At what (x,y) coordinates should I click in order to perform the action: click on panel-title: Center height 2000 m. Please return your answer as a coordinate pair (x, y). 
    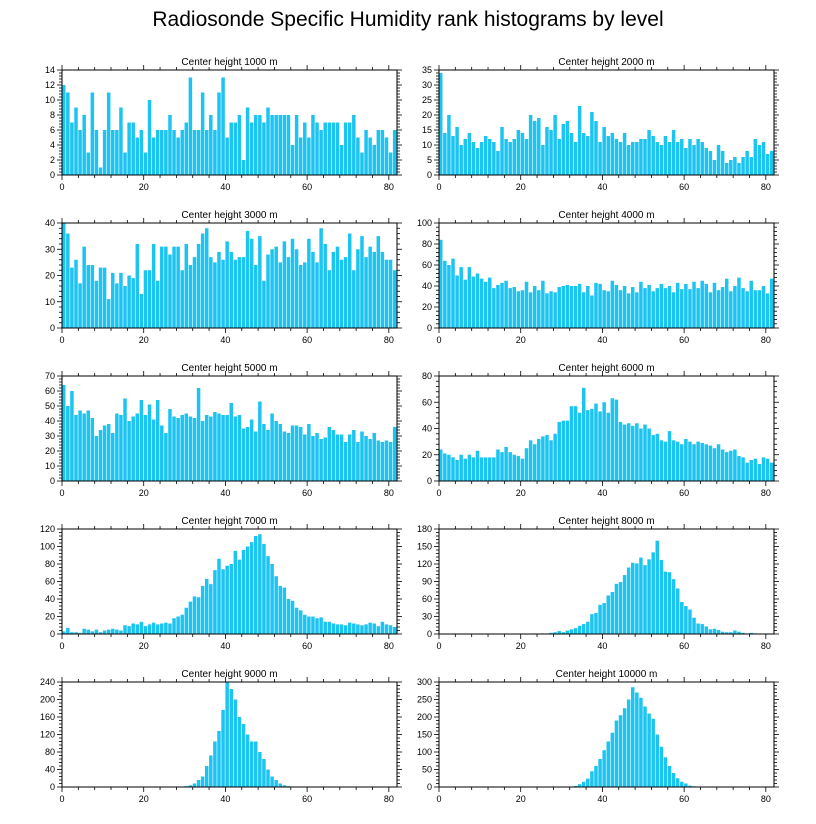
    Looking at the image, I should click on (606, 62).